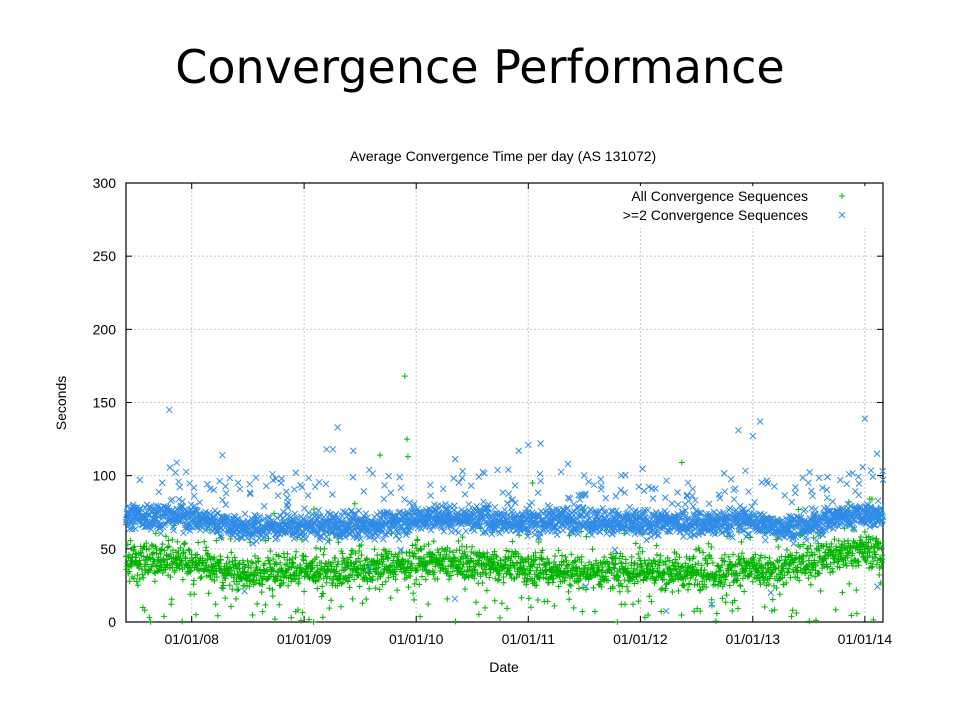 Image resolution: width=960 pixels, height=720 pixels. Describe the element at coordinates (105, 183) in the screenshot. I see `y-tick-label: 300` at that location.